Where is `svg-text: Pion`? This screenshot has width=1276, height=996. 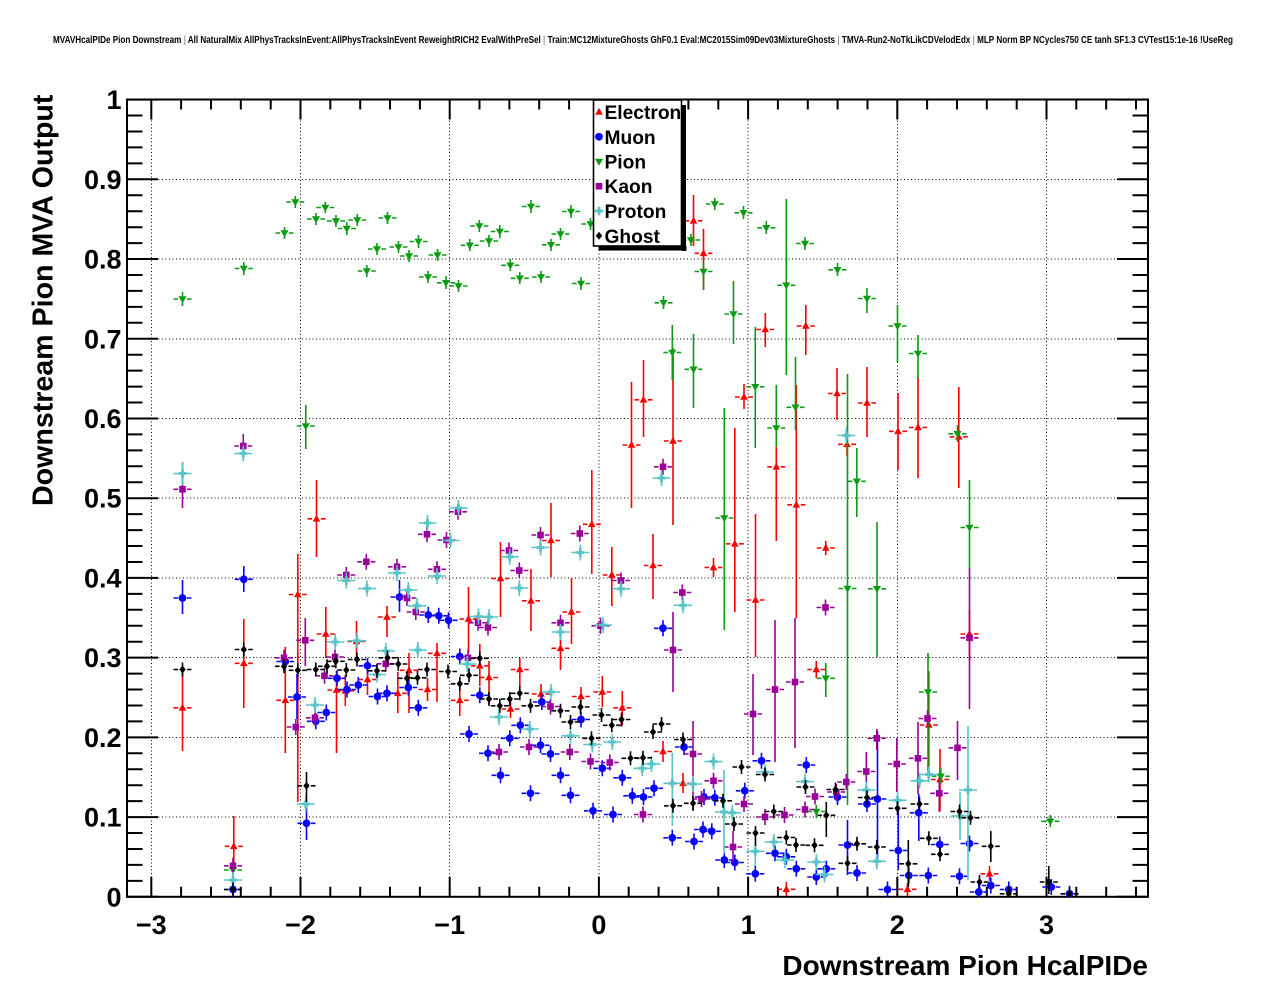 svg-text: Pion is located at coordinates (626, 163).